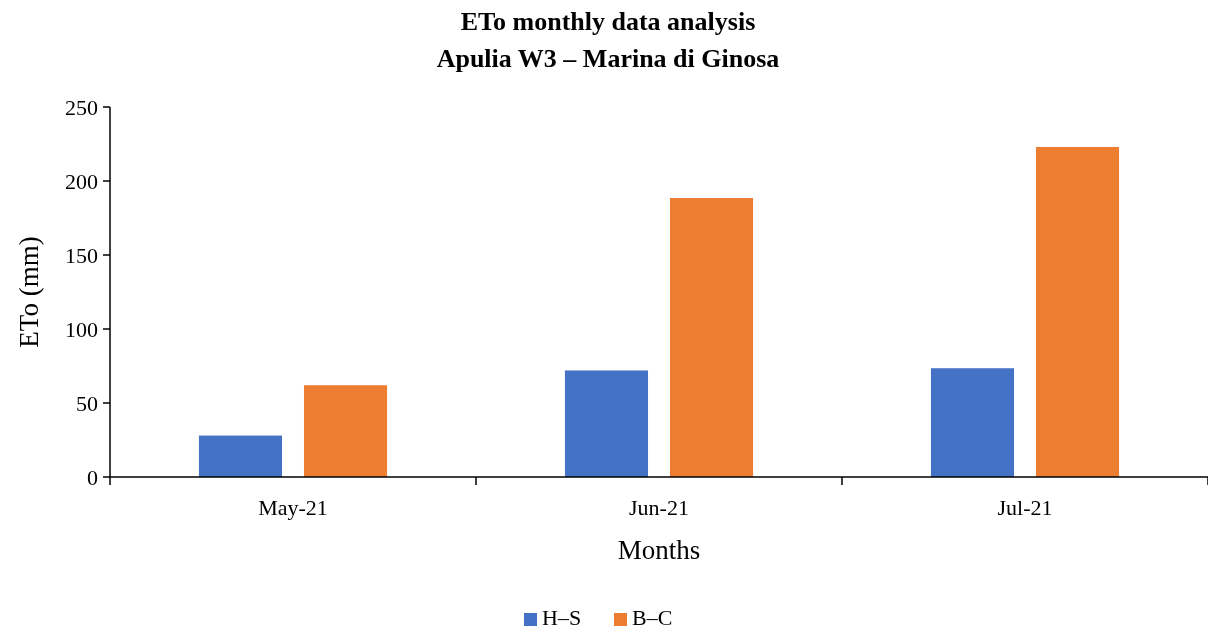 Image resolution: width=1208 pixels, height=639 pixels. What do you see at coordinates (652, 617) in the screenshot?
I see `legend-label: B–C` at bounding box center [652, 617].